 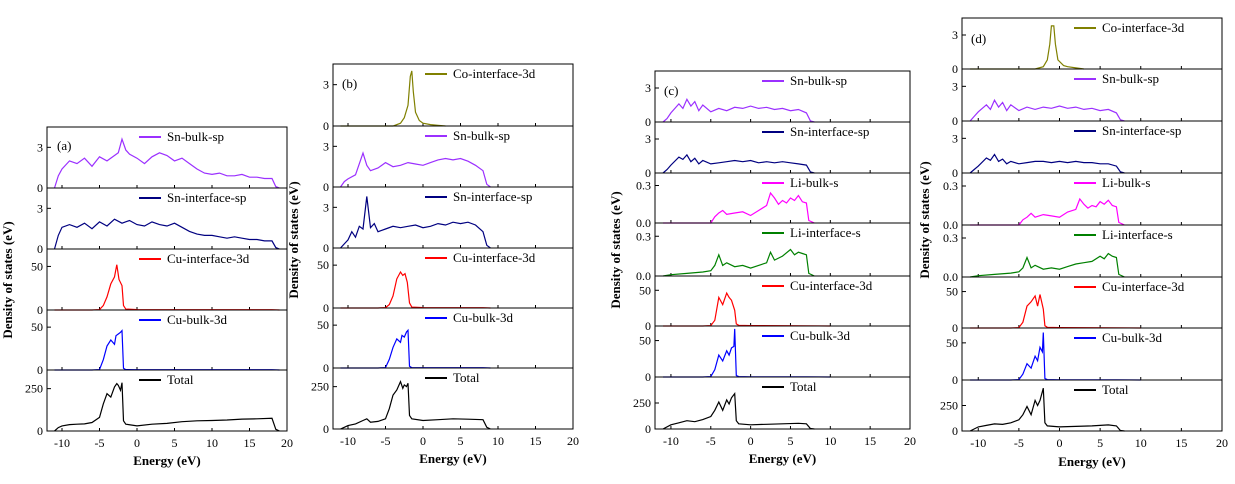 I want to click on panel-label: (c), so click(x=671, y=90).